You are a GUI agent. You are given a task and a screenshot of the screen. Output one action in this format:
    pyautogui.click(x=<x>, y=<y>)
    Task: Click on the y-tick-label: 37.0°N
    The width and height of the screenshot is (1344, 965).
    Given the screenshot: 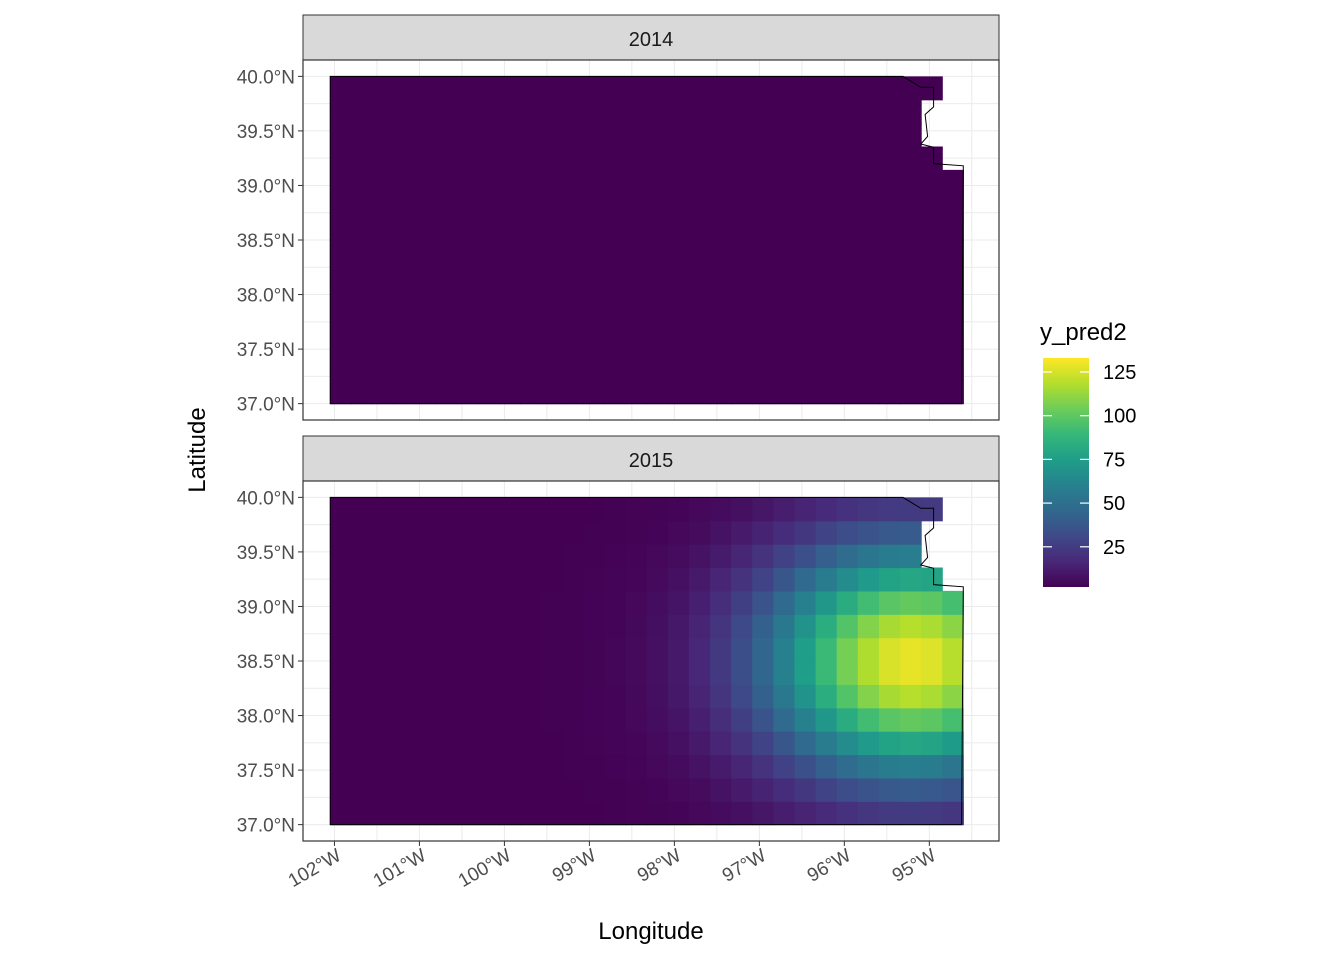 What is the action you would take?
    pyautogui.click(x=266, y=826)
    